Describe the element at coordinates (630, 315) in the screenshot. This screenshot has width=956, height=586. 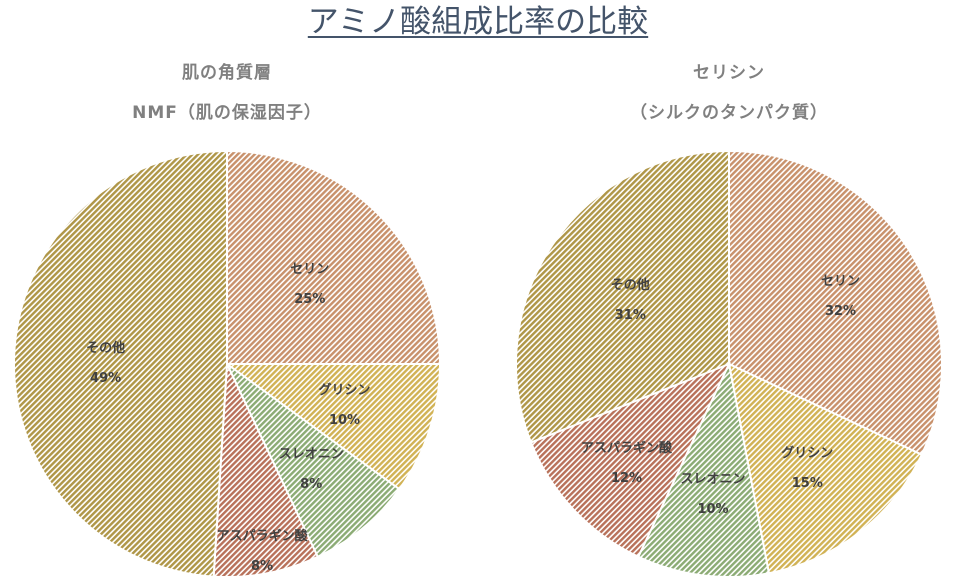
I see `pie-2-value-other: 31%` at that location.